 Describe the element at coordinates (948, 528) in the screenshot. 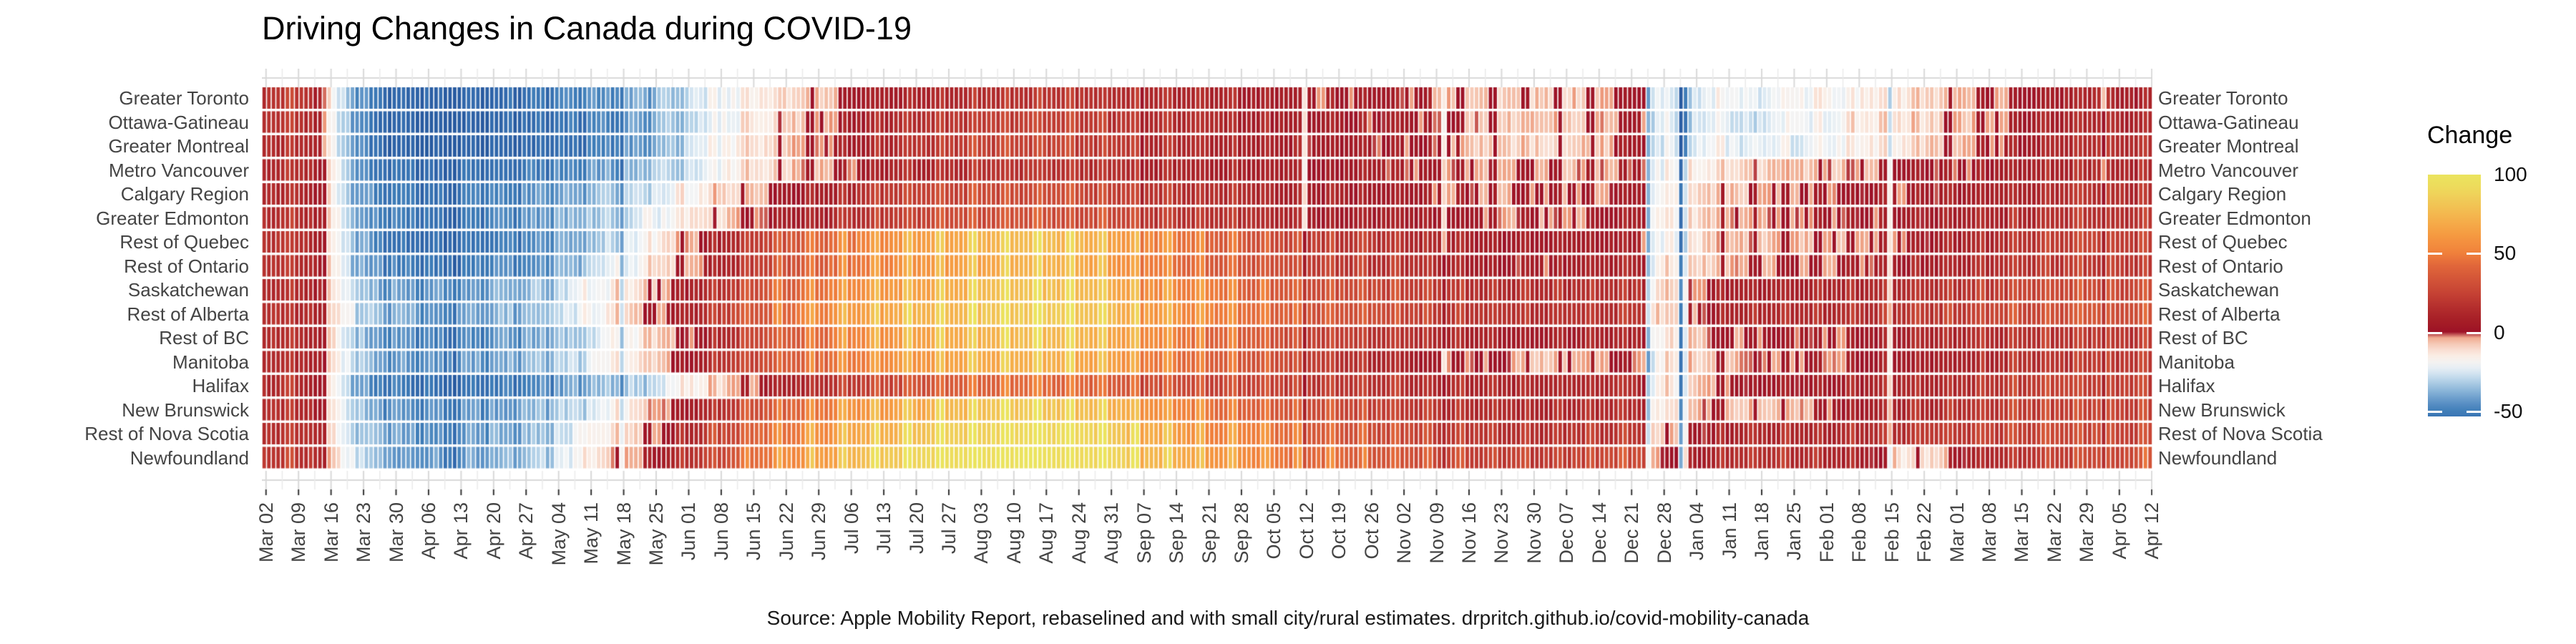

I see `x-tick-label: Jul 27` at that location.